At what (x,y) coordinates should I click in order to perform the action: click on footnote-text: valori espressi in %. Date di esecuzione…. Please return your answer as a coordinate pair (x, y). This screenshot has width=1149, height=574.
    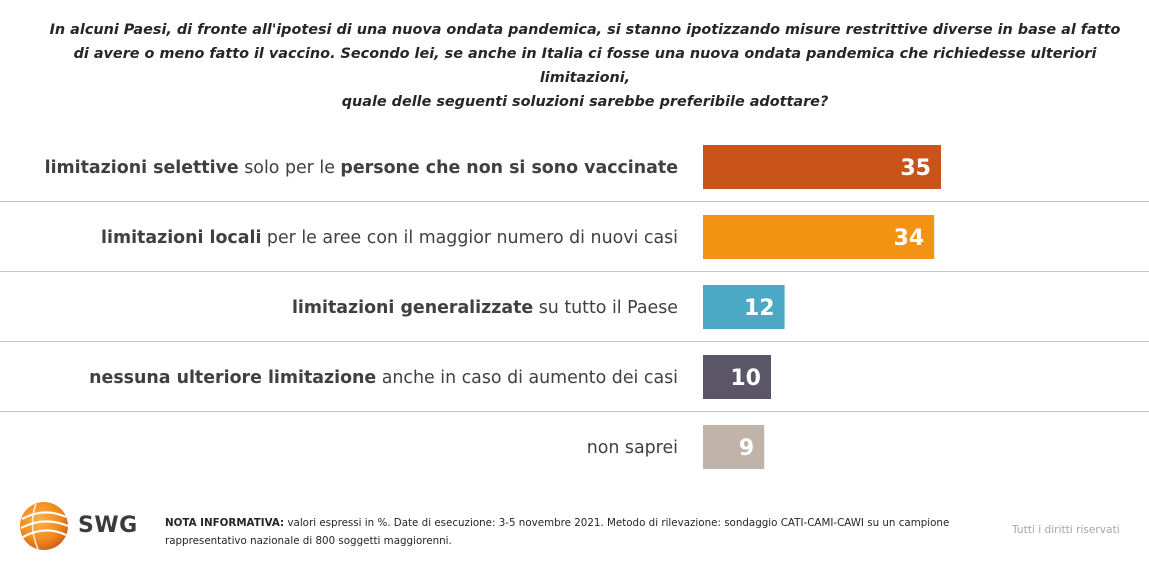
    Looking at the image, I should click on (557, 532).